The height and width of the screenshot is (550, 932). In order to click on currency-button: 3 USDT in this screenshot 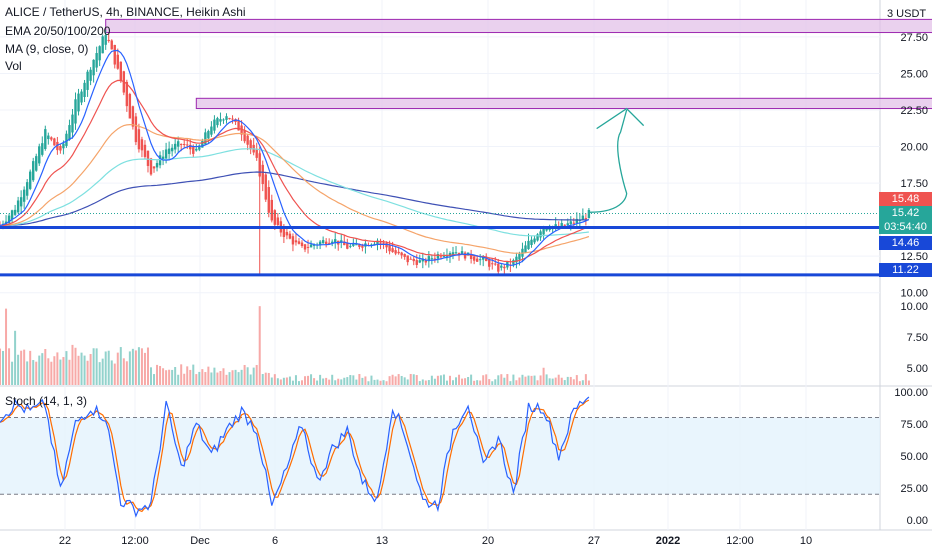, I will do `click(907, 14)`.